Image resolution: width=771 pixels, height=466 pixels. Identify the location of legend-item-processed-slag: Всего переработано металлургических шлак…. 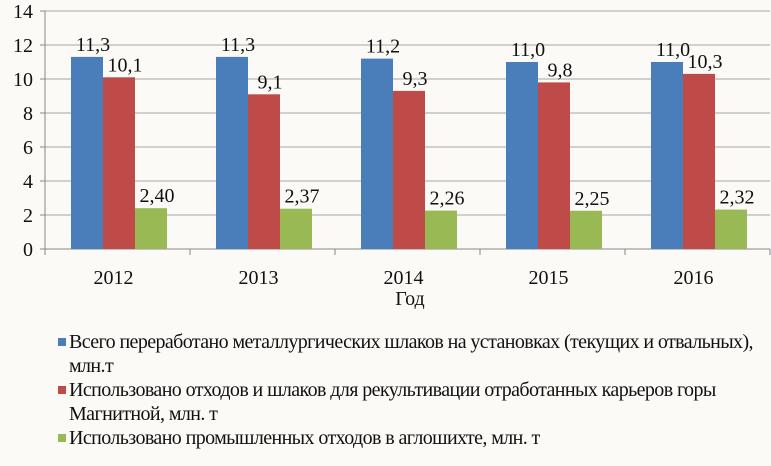
(408, 354).